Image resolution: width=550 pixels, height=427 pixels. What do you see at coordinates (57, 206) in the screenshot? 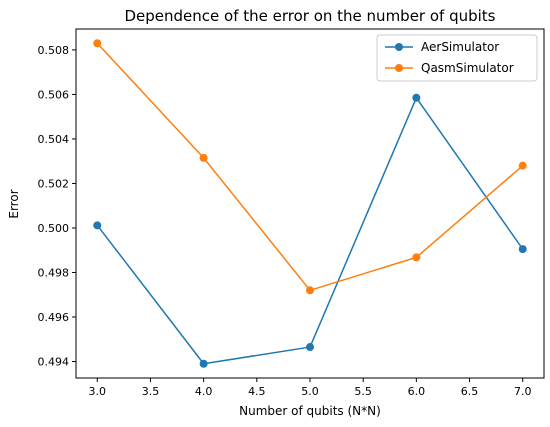
I see `y-axis-ticks: 0.494 0.496 0.498 0.500 0.502 0.504 0.506 0.508` at bounding box center [57, 206].